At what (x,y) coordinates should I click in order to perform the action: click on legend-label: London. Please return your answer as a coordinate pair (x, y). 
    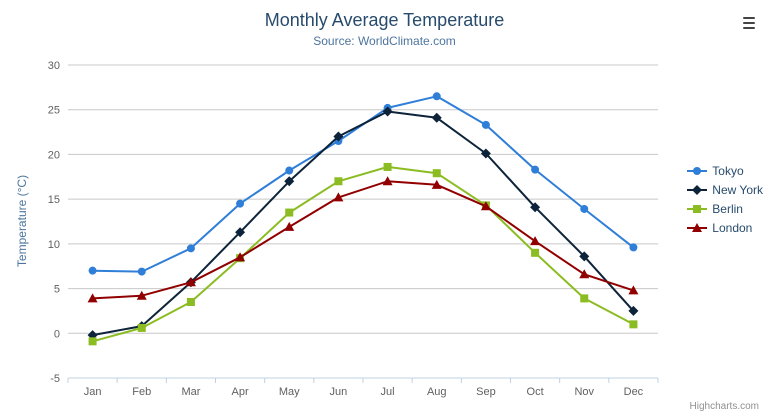
    Looking at the image, I should click on (732, 228).